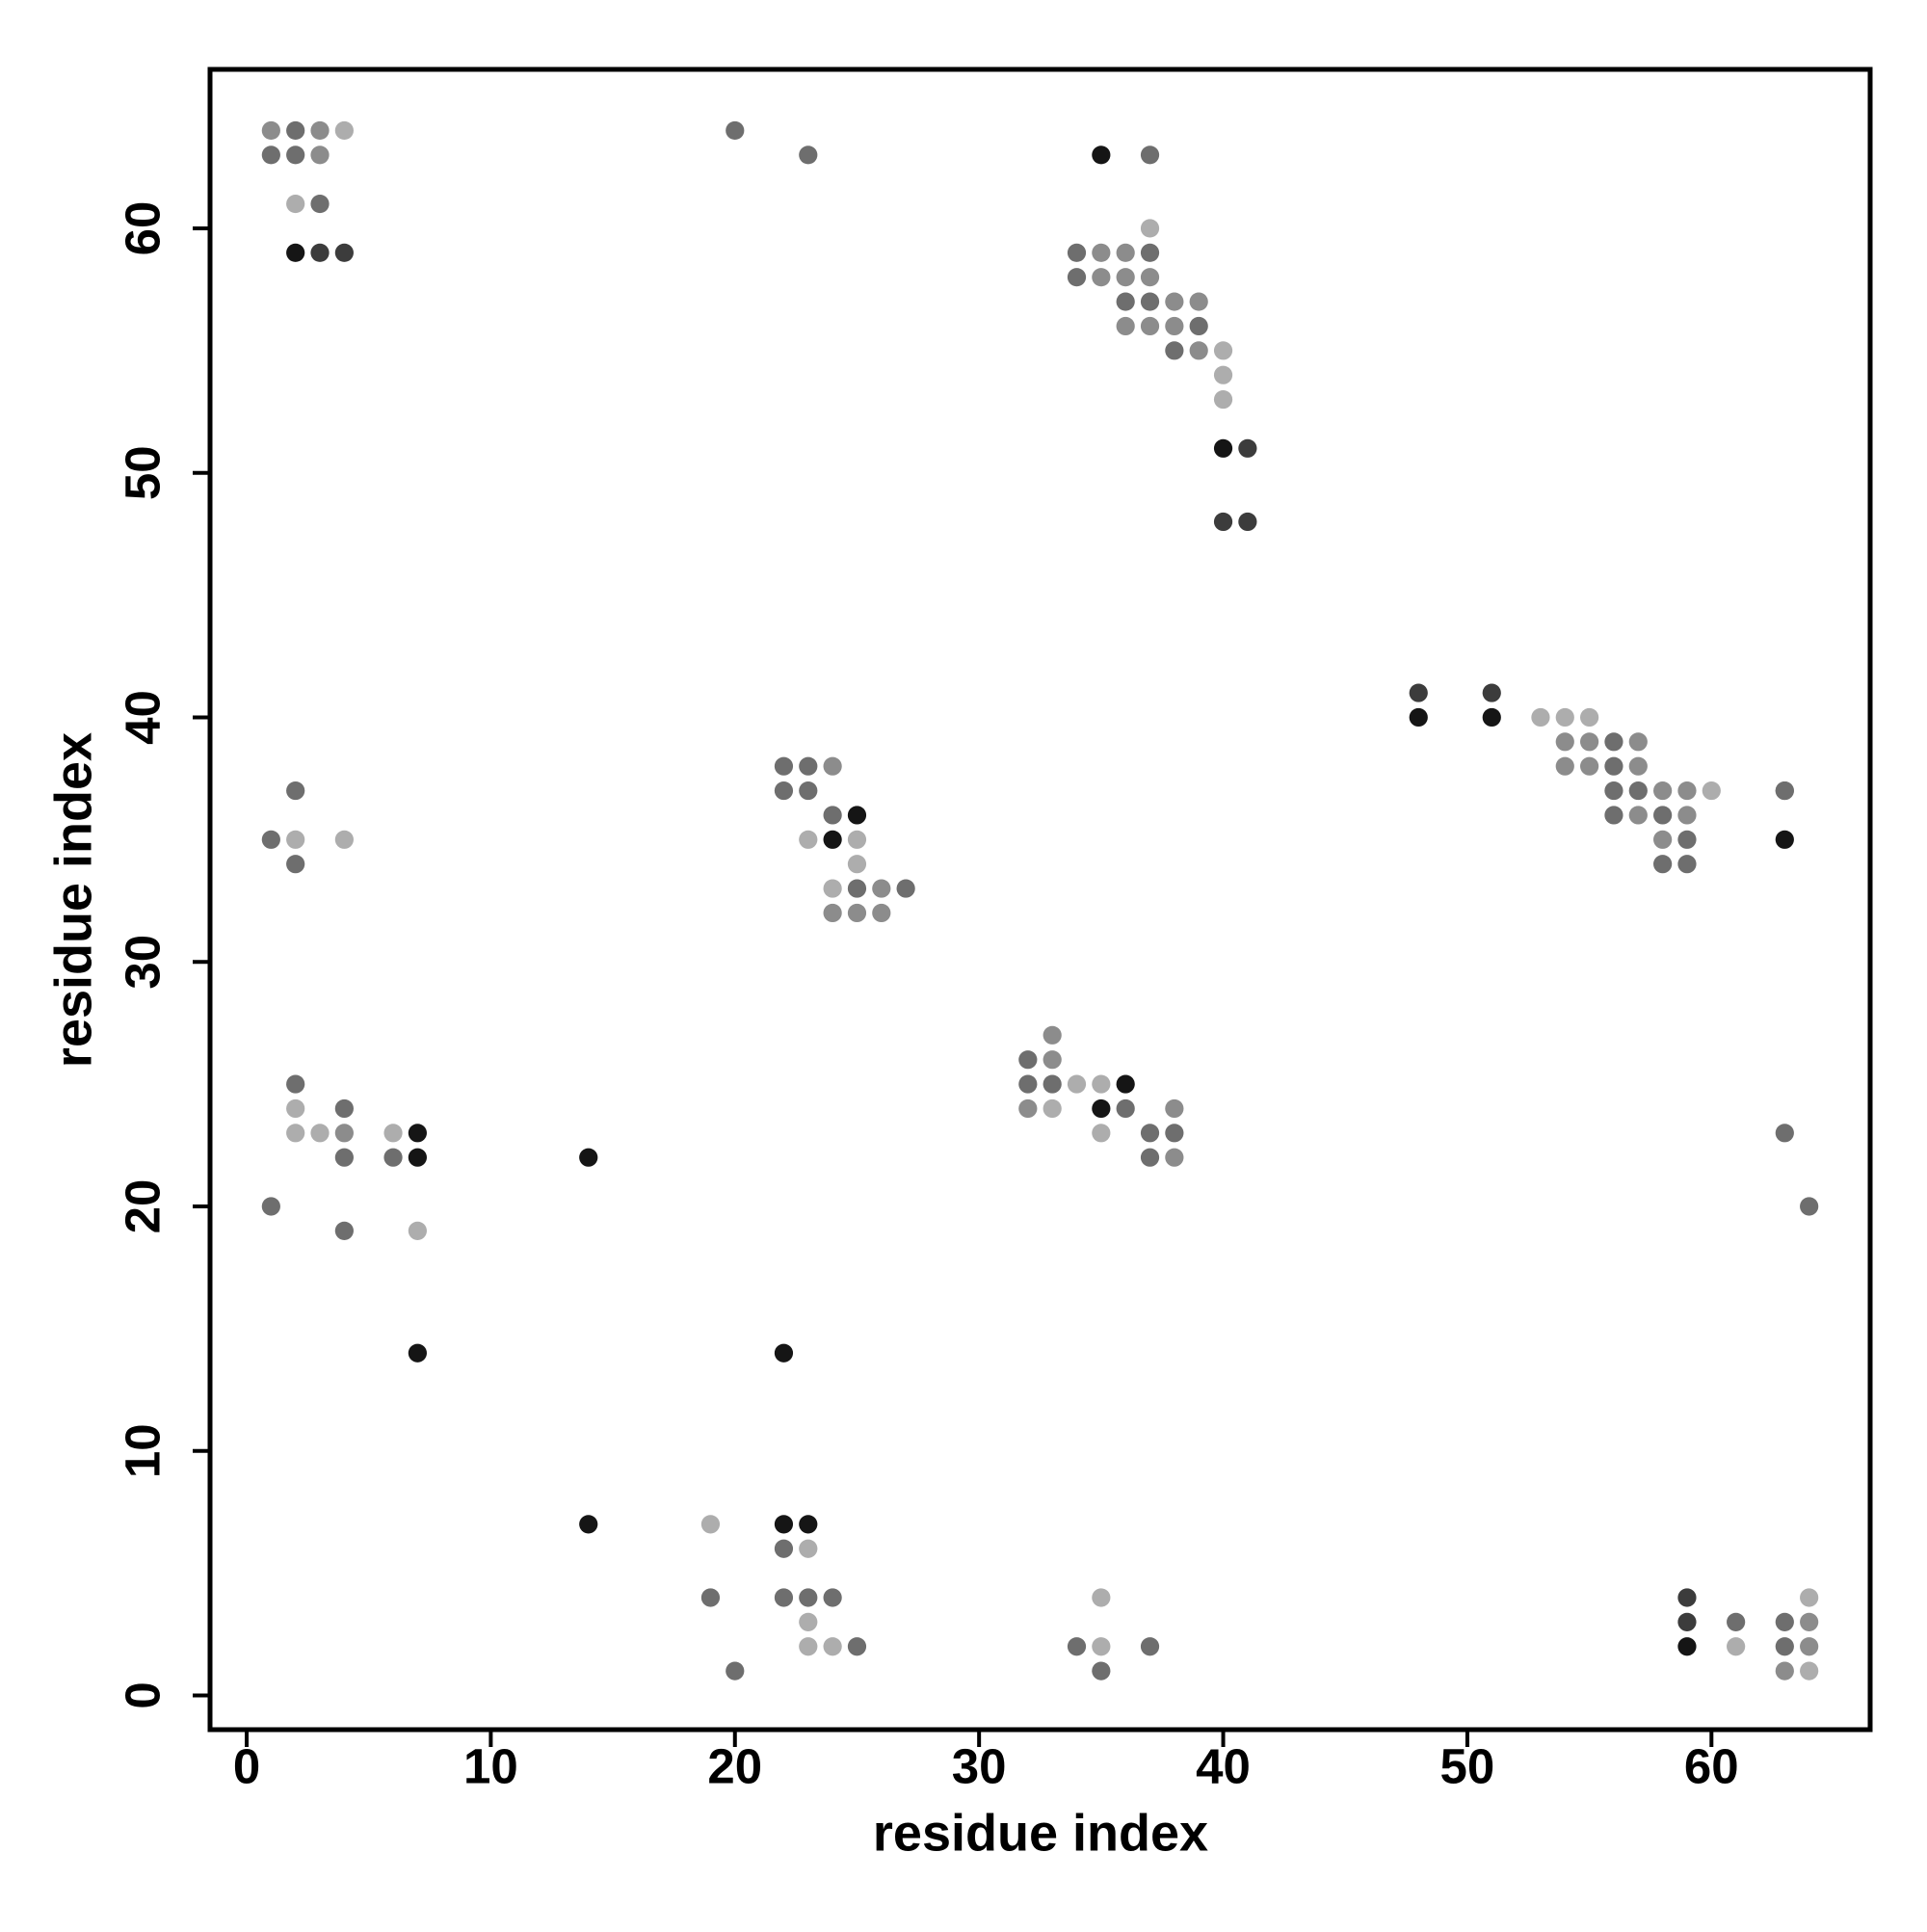 The image size is (1927, 1932). Describe the element at coordinates (980, 1765) in the screenshot. I see `x-tick-label: 30` at that location.